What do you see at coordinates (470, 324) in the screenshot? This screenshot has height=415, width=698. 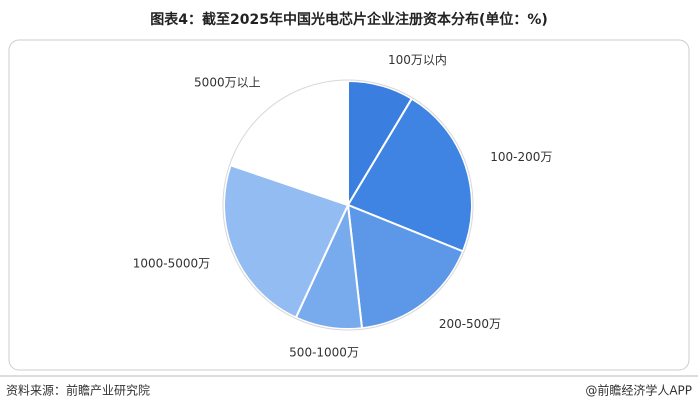 I see `slice-label: 200-500万` at bounding box center [470, 324].